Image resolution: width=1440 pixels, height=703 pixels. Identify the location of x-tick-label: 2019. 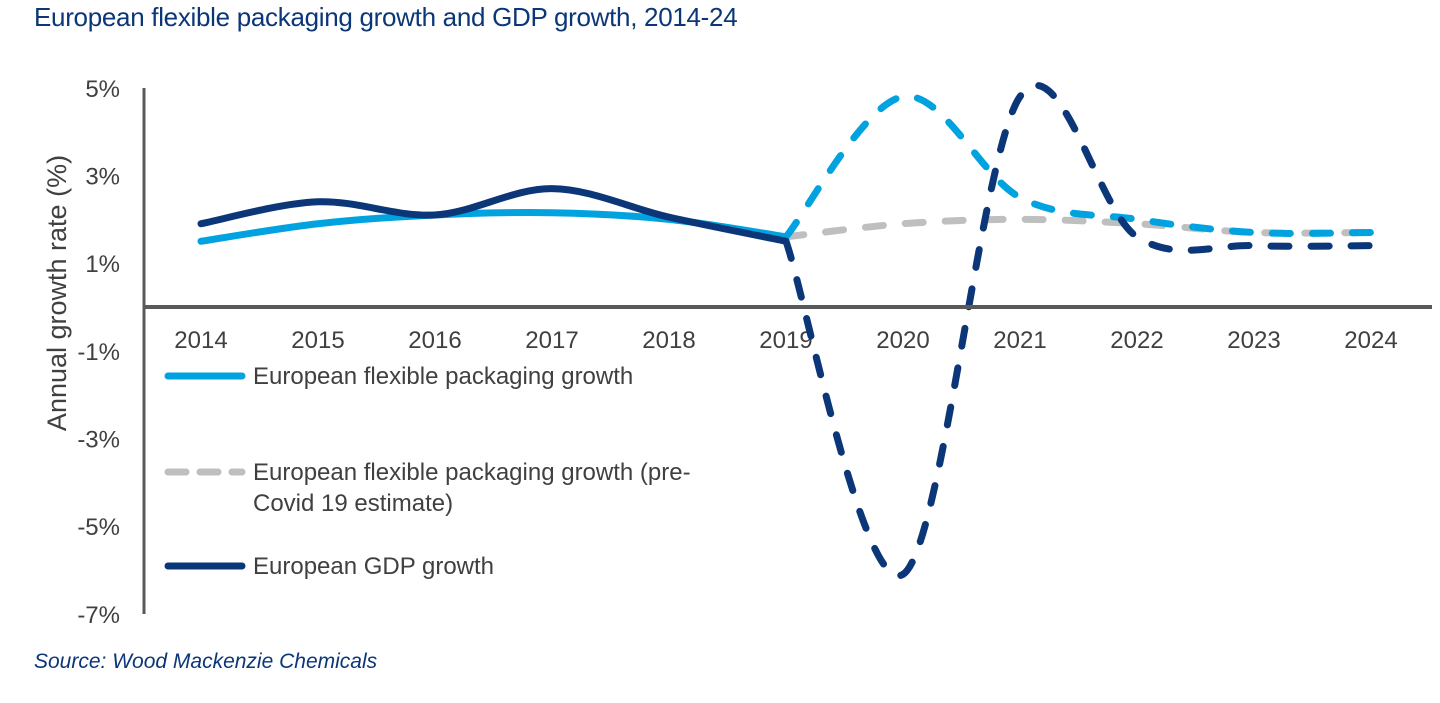
(785, 340).